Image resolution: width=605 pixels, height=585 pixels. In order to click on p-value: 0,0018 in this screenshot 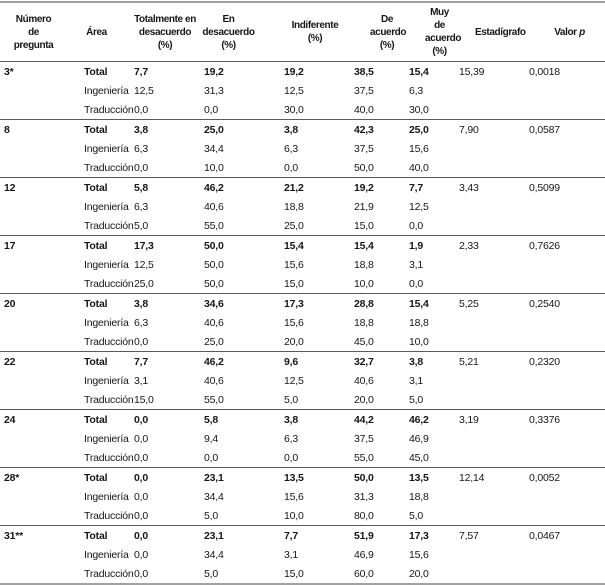, I will do `click(565, 71)`.